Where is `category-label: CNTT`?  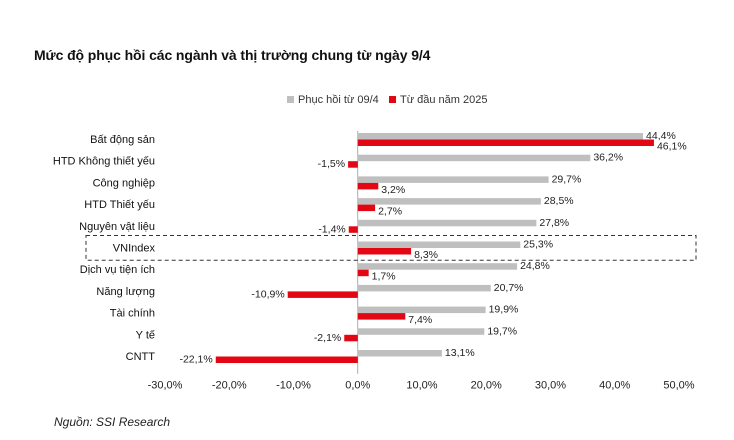 category-label: CNTT is located at coordinates (141, 357).